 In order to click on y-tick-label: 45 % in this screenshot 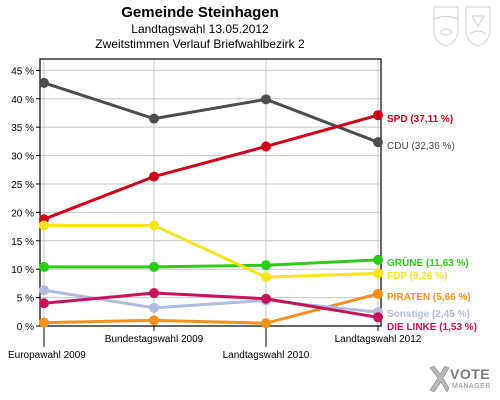, I will do `click(22, 71)`.